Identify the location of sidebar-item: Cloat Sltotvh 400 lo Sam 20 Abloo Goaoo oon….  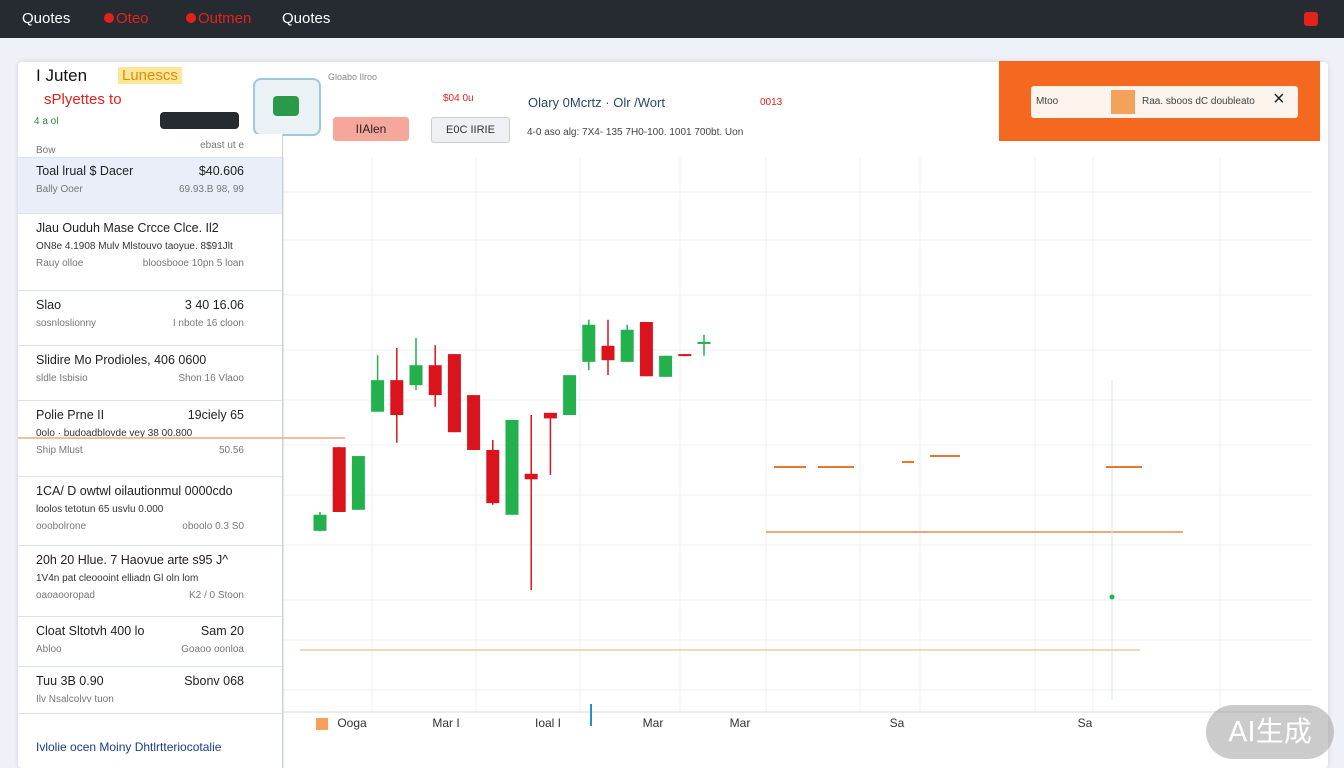
(150, 642).